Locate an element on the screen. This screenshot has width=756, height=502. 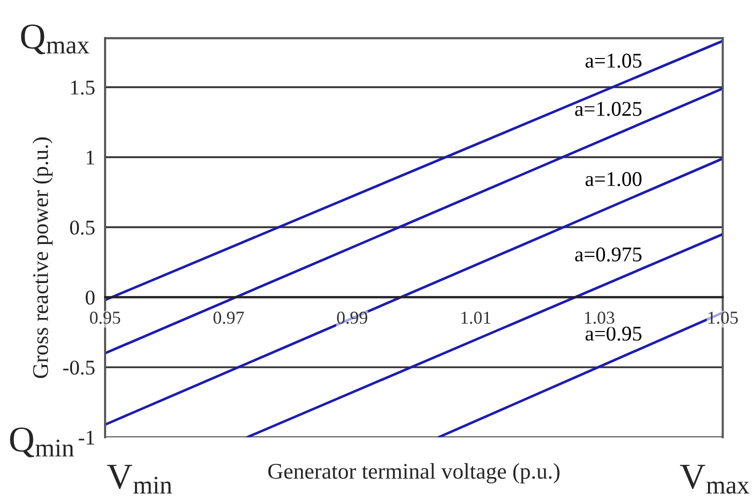
y-tick-label: 0 is located at coordinates (90, 297).